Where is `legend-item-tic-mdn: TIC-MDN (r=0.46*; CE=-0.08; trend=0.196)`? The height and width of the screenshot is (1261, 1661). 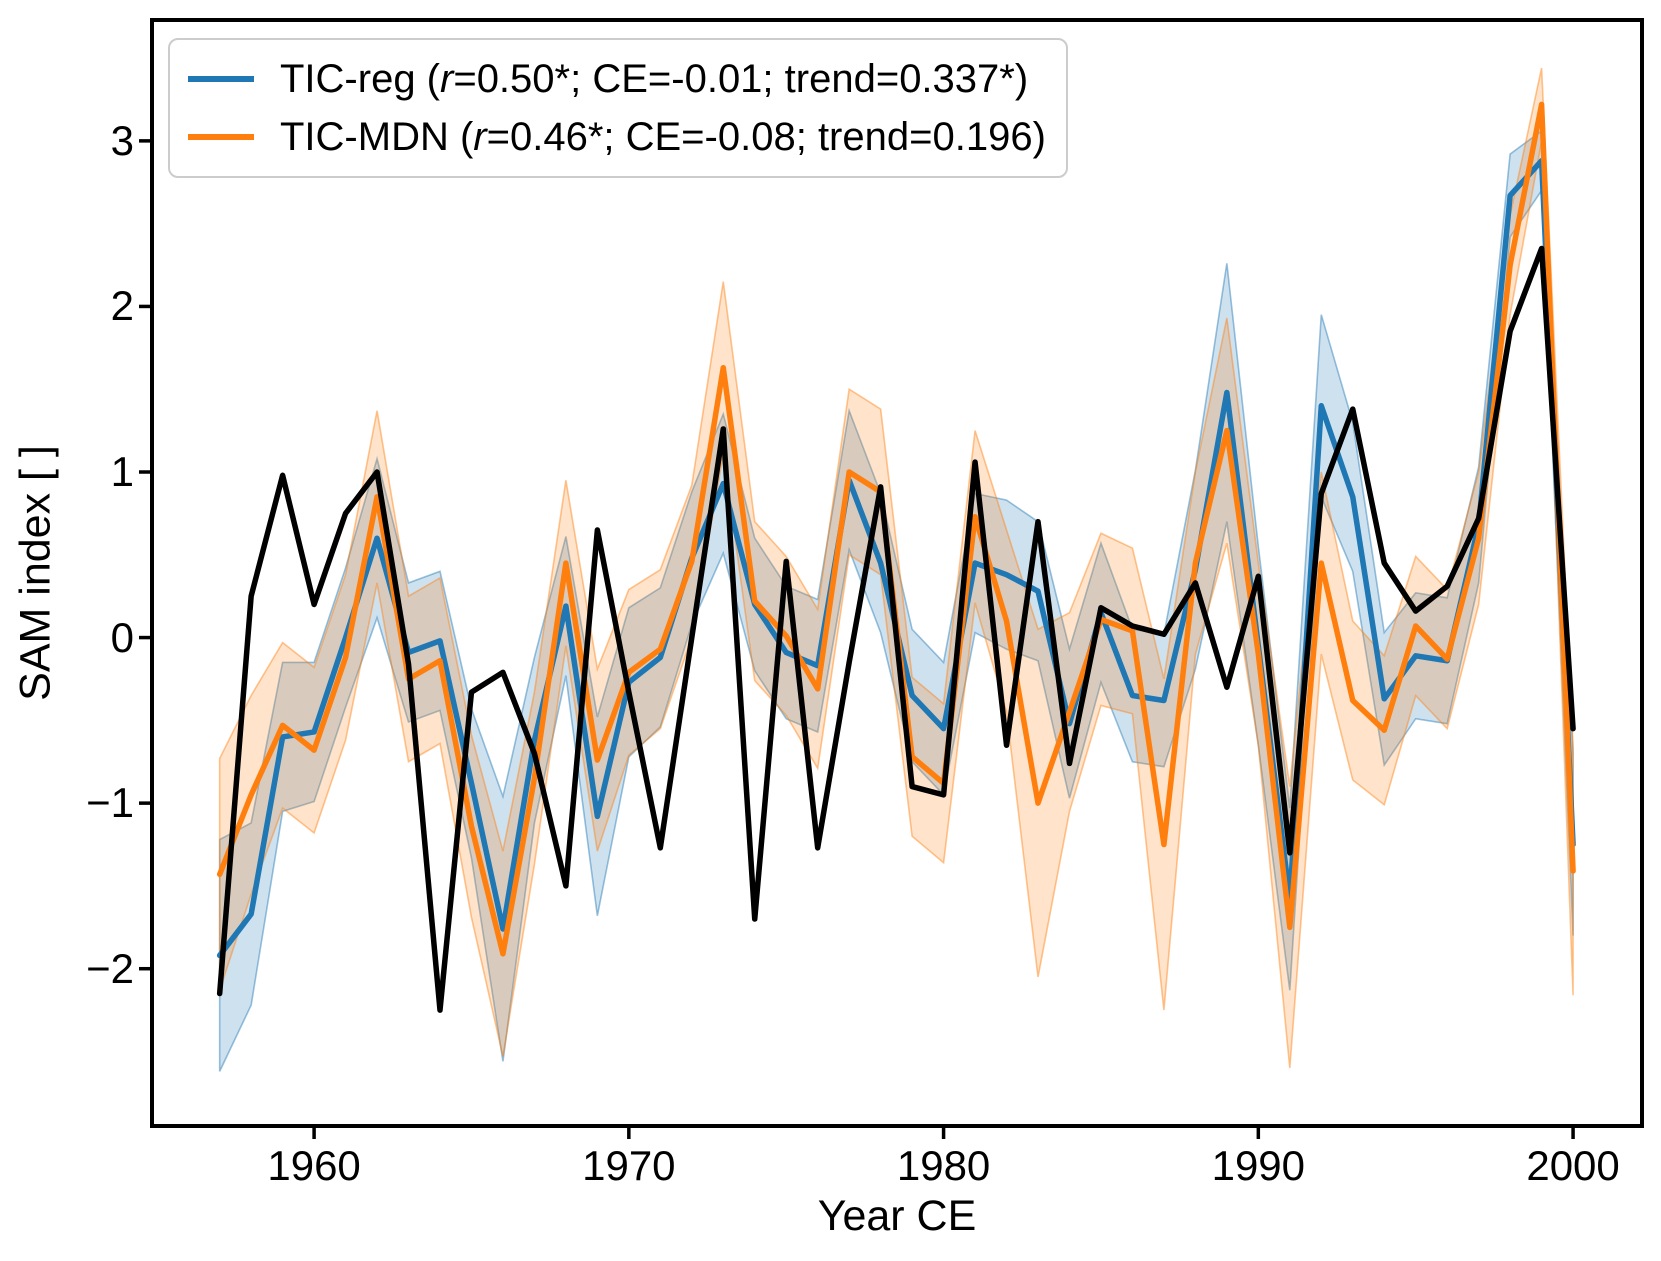 legend-item-tic-mdn: TIC-MDN (r=0.46*; CE=-0.08; trend=0.196) is located at coordinates (627, 137).